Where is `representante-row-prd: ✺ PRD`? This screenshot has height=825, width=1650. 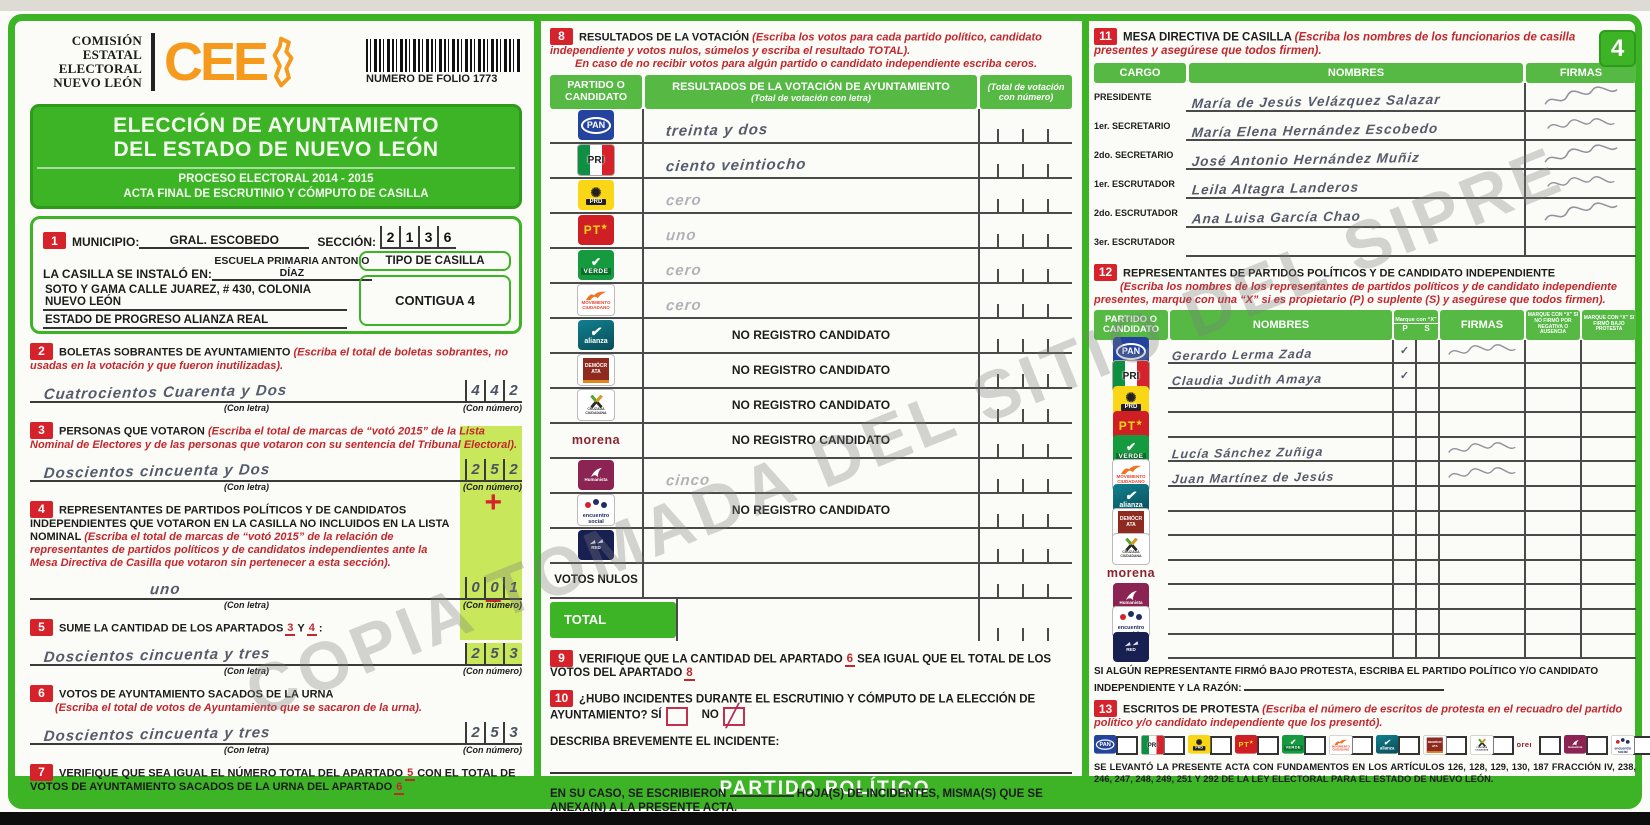 representante-row-prd: ✺ PRD is located at coordinates (1365, 400).